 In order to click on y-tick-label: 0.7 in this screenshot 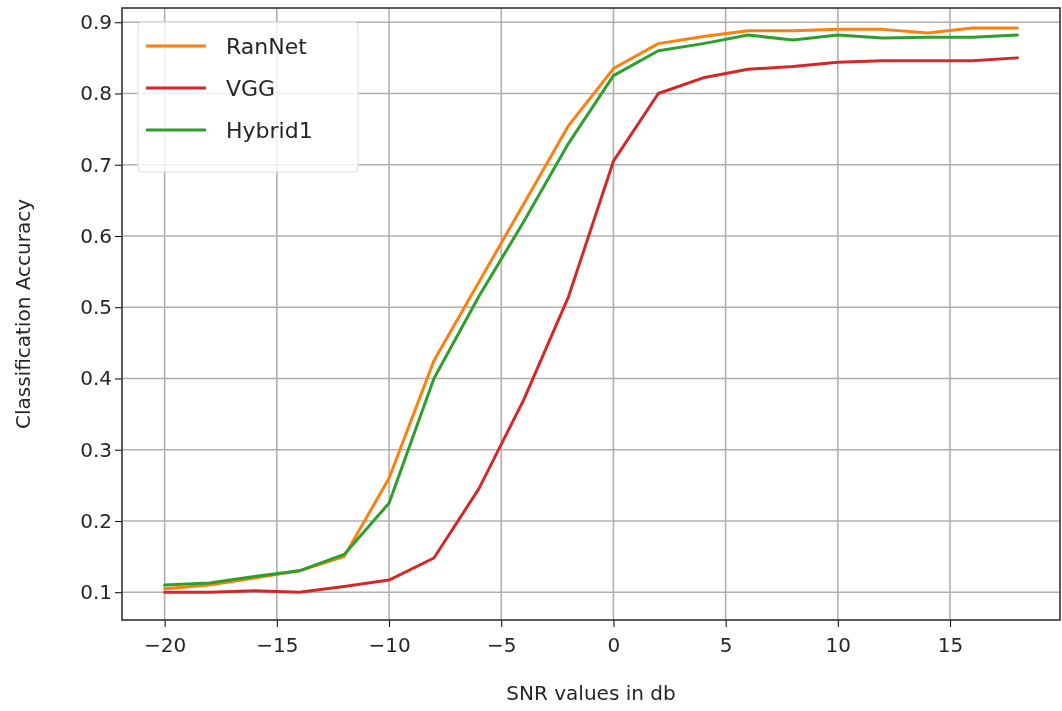, I will do `click(96, 164)`.